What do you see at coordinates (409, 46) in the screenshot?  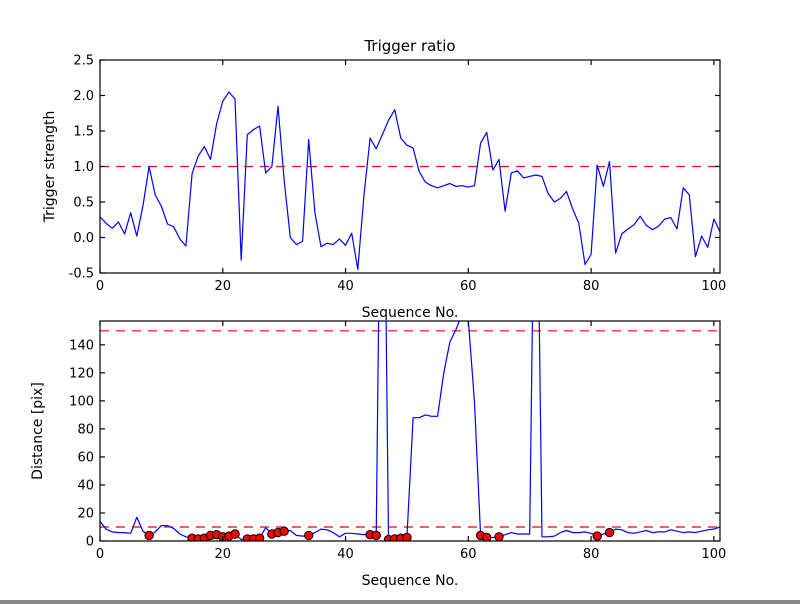 I see `plot-title: Trigger ratio` at bounding box center [409, 46].